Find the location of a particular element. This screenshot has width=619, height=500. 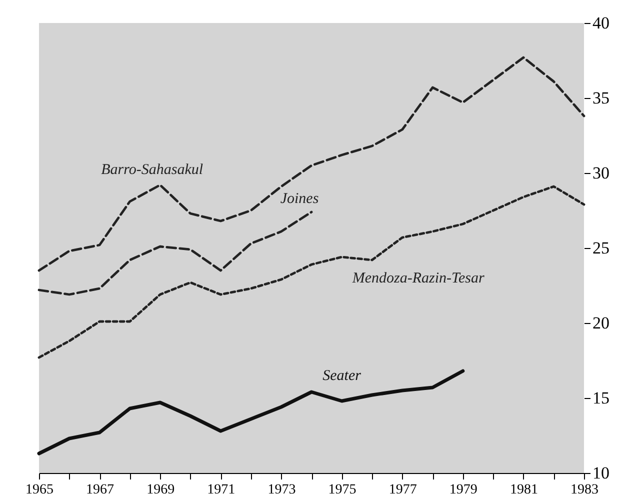

x-tick-label: 1979 is located at coordinates (463, 490).